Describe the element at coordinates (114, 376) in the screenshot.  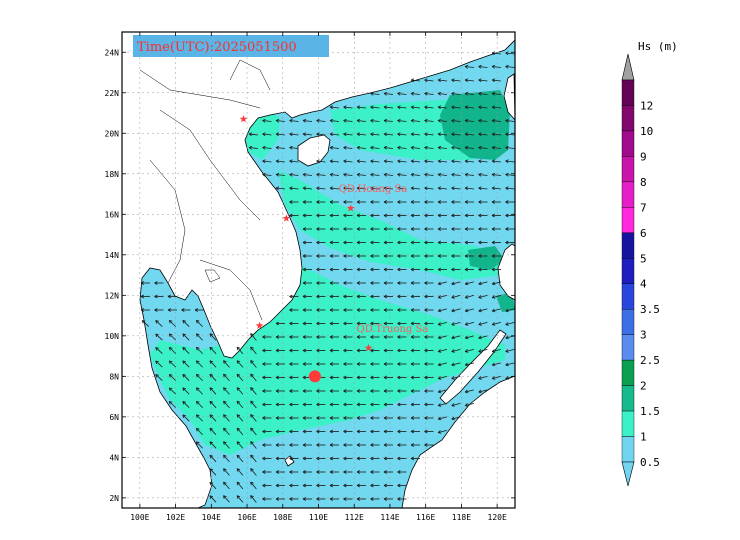
I see `lat-tick-label: 8N` at that location.